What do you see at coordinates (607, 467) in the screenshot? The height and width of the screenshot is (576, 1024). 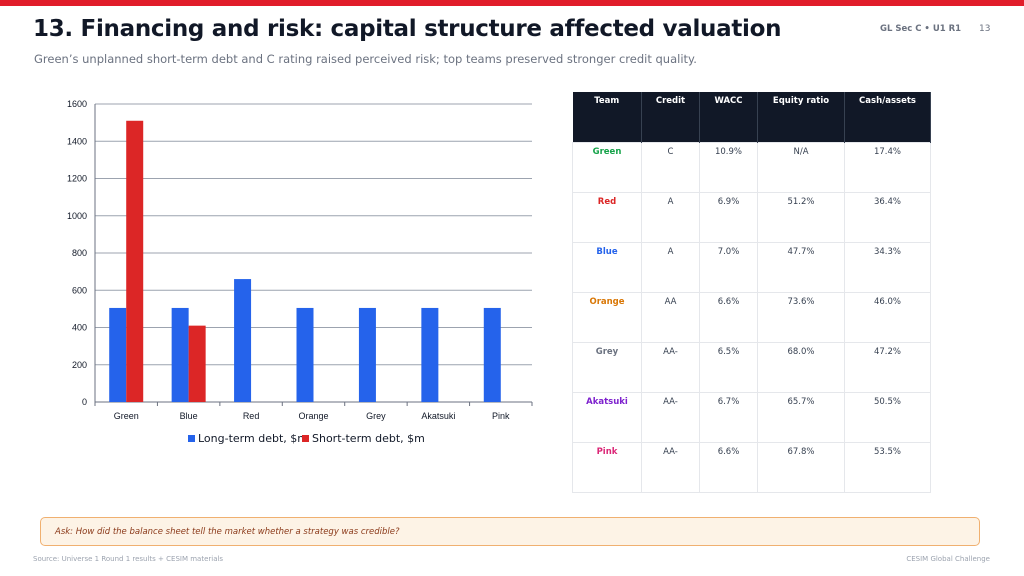 I see `team-name-cell: Pink` at bounding box center [607, 467].